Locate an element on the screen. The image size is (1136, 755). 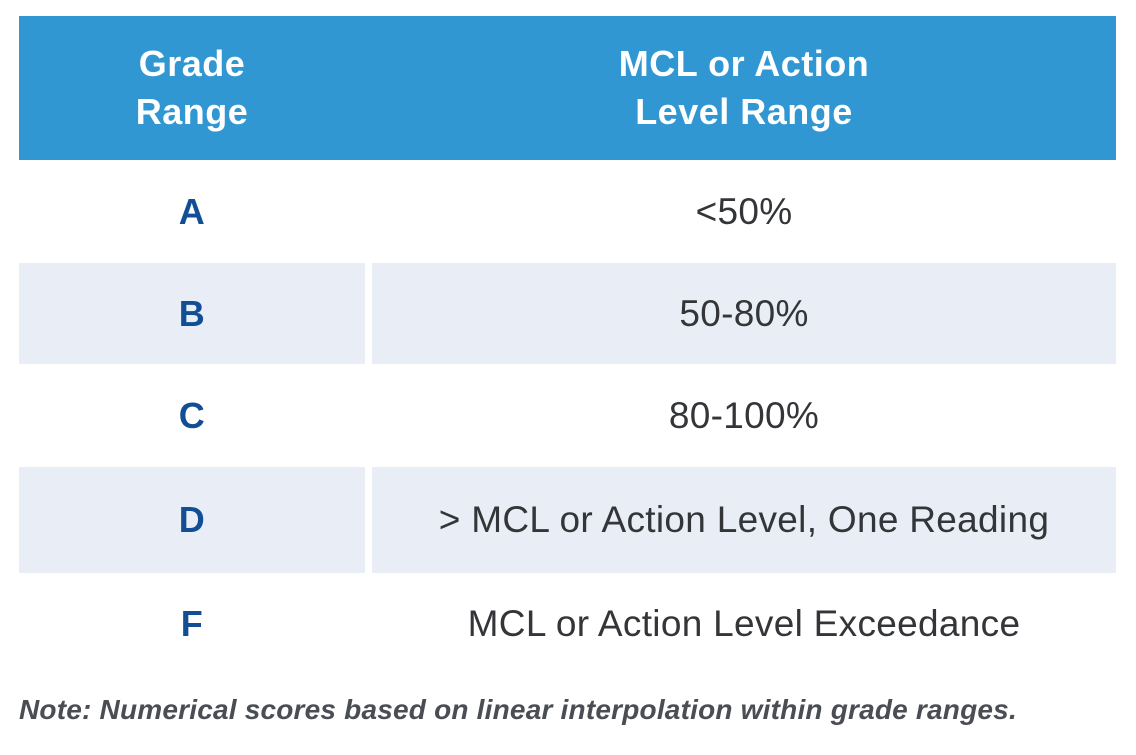
header-mcl-action-level-range: MCL or Action Level Range is located at coordinates (744, 87).